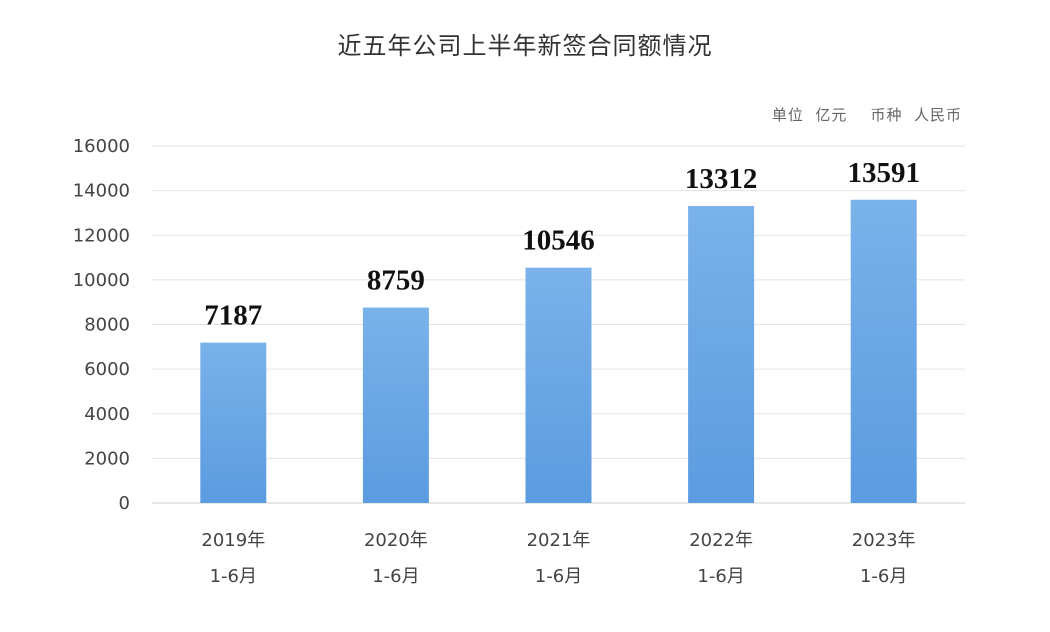 This screenshot has width=1050, height=632. Describe the element at coordinates (107, 458) in the screenshot. I see `y-tick-label: 2000` at that location.